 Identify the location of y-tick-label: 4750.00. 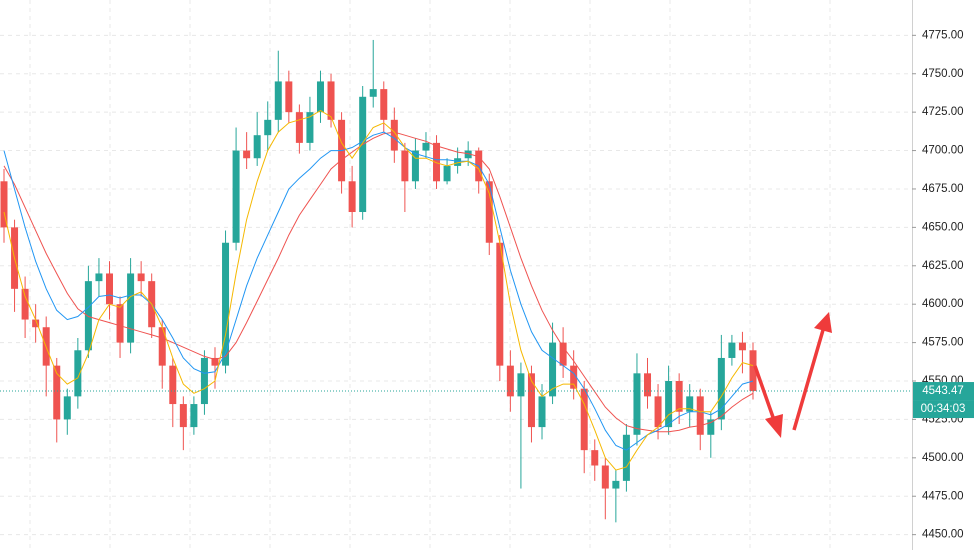
(943, 74).